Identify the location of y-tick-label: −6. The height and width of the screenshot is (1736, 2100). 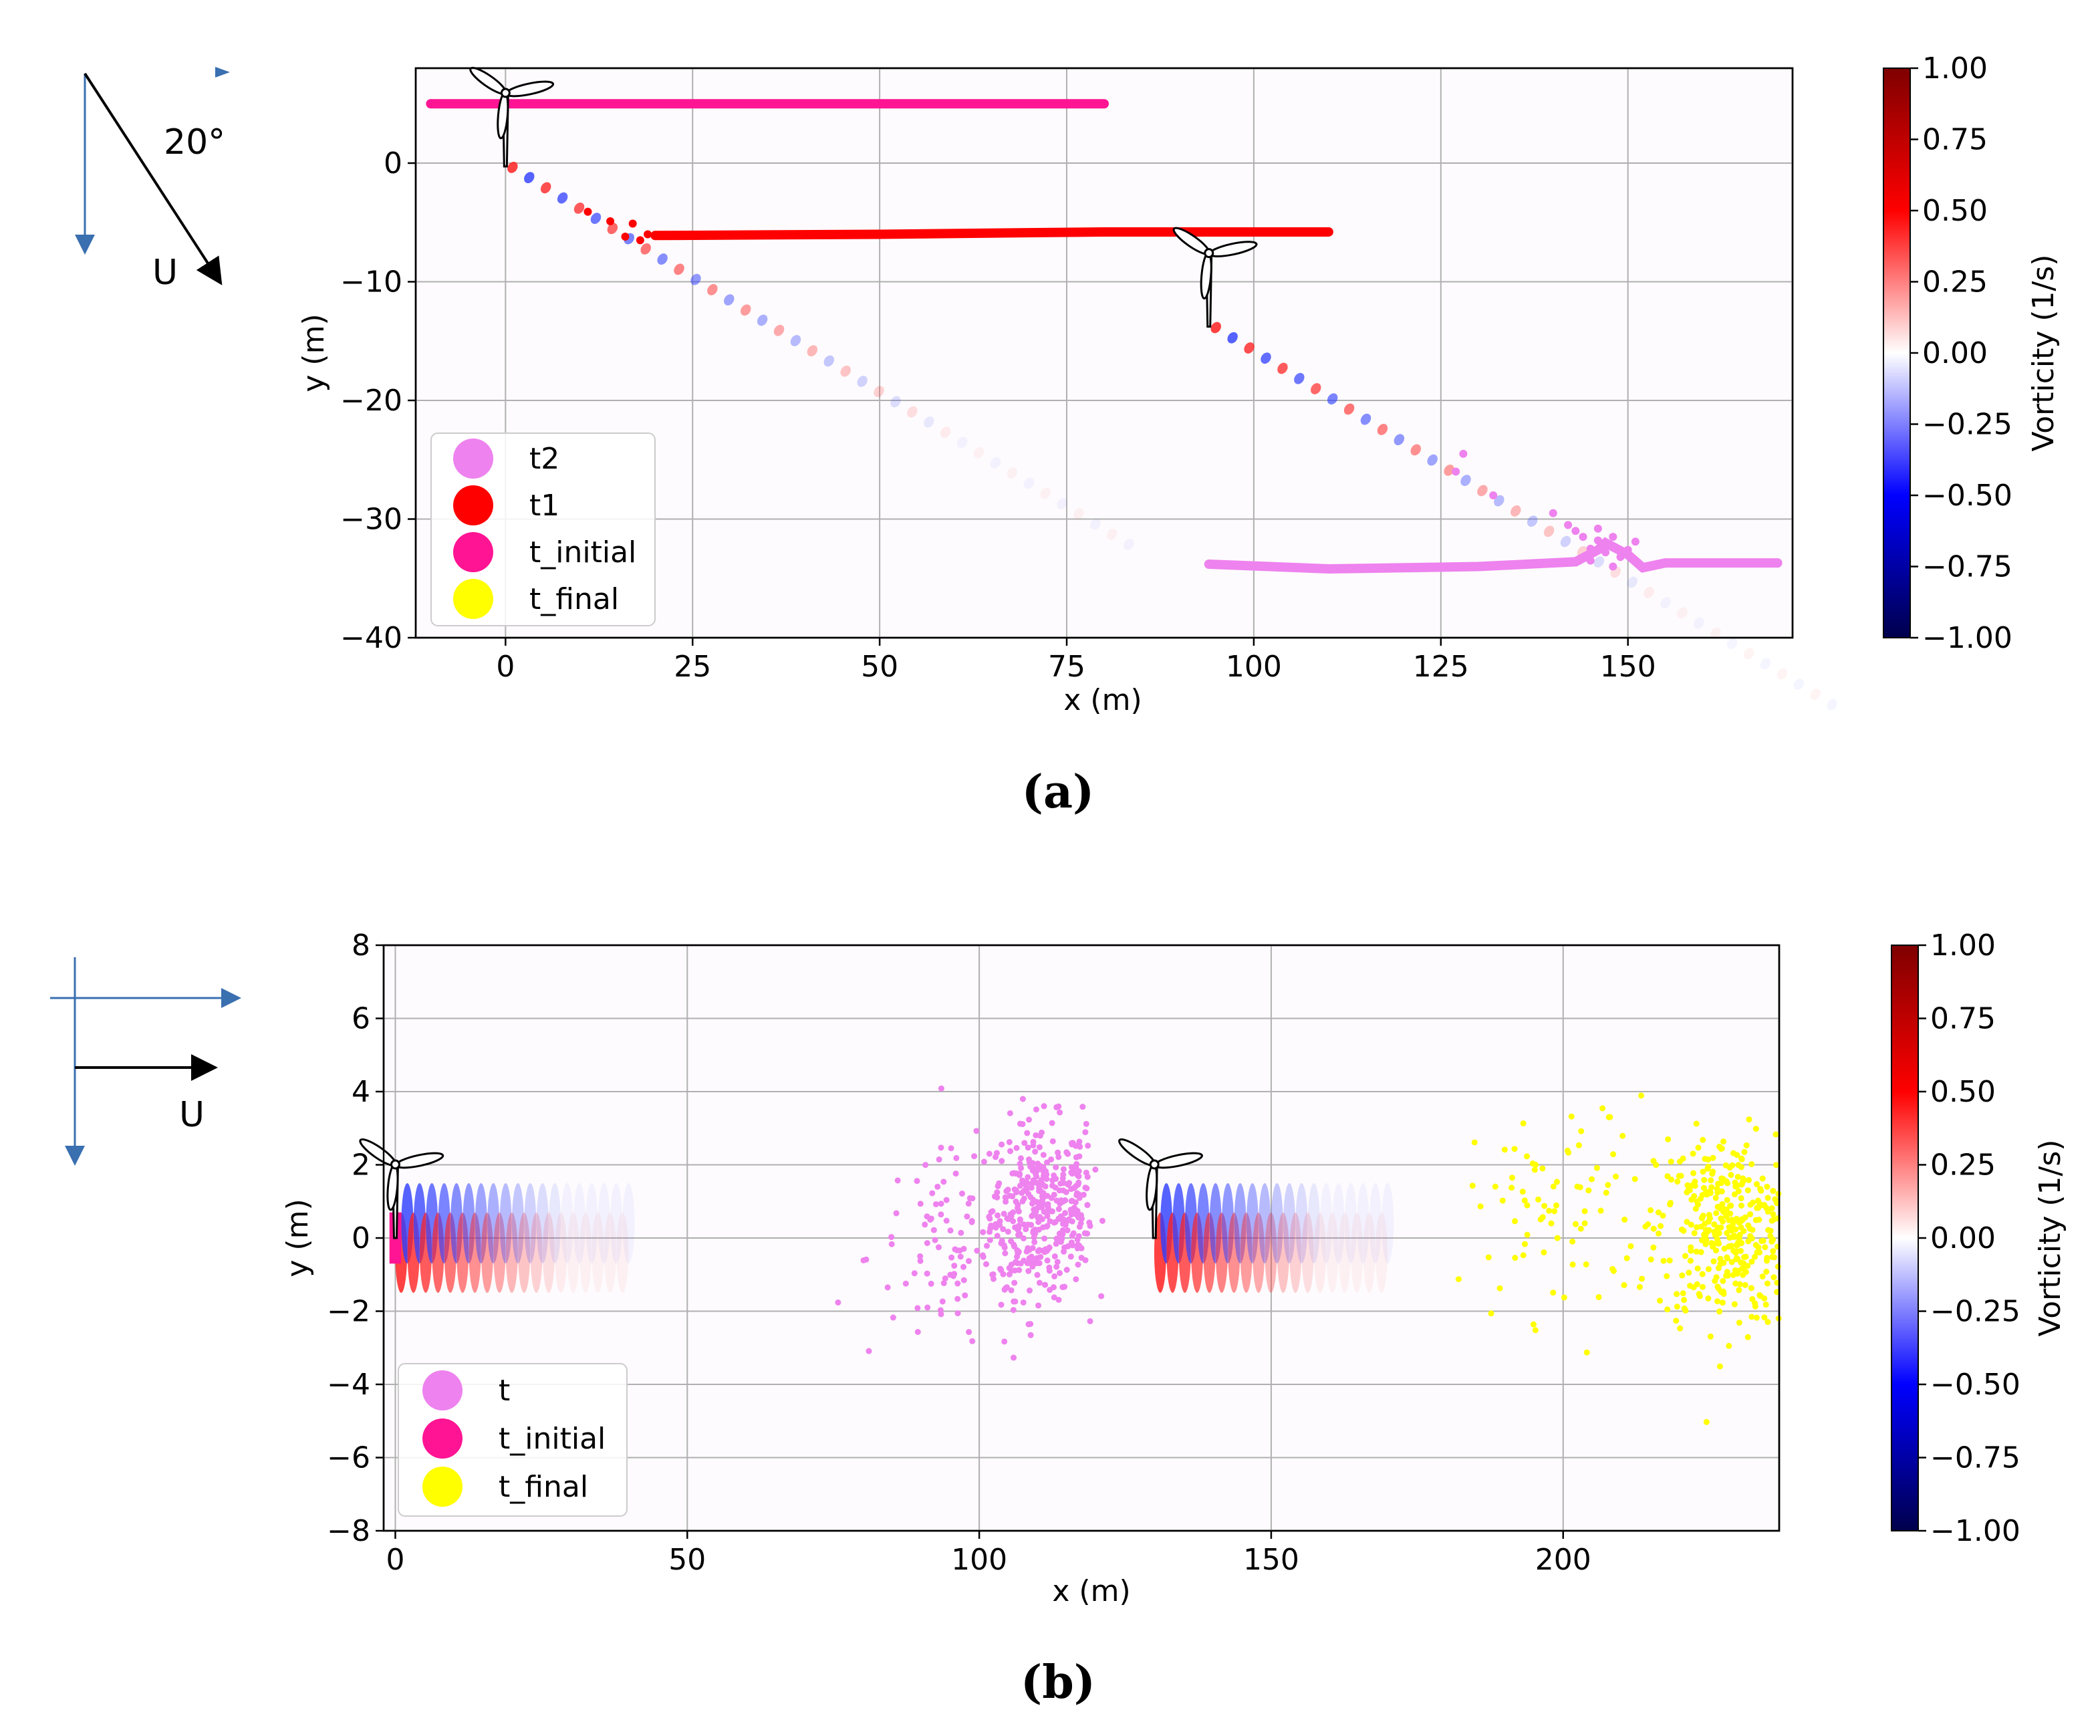
(348, 1458).